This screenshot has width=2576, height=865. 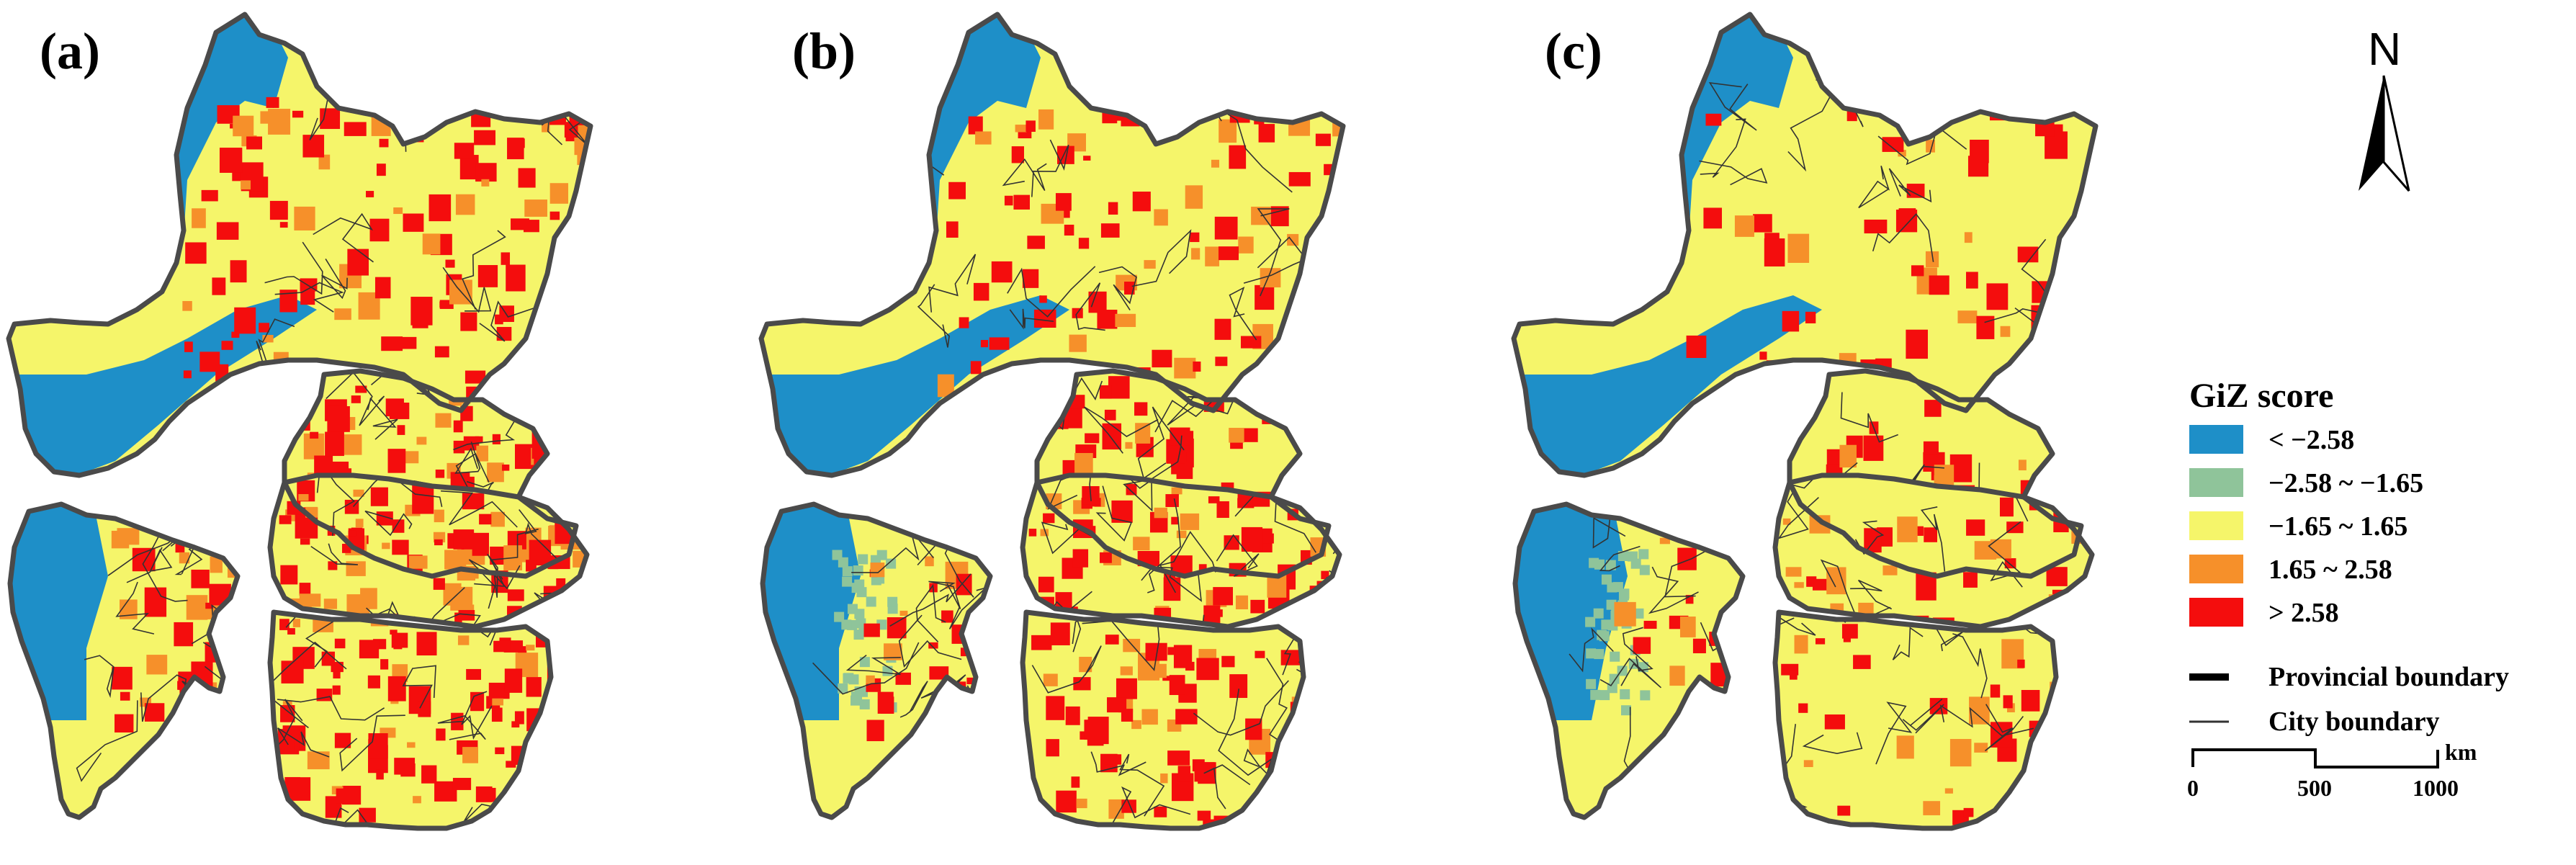 What do you see at coordinates (70, 51) in the screenshot?
I see `panel-label-1: (a)` at bounding box center [70, 51].